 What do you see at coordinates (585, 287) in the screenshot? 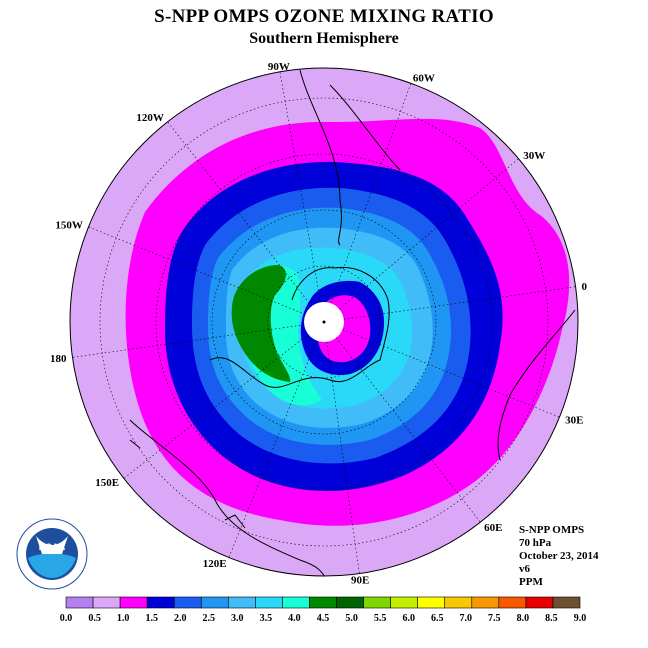
I see `longitude-label: 0` at bounding box center [585, 287].